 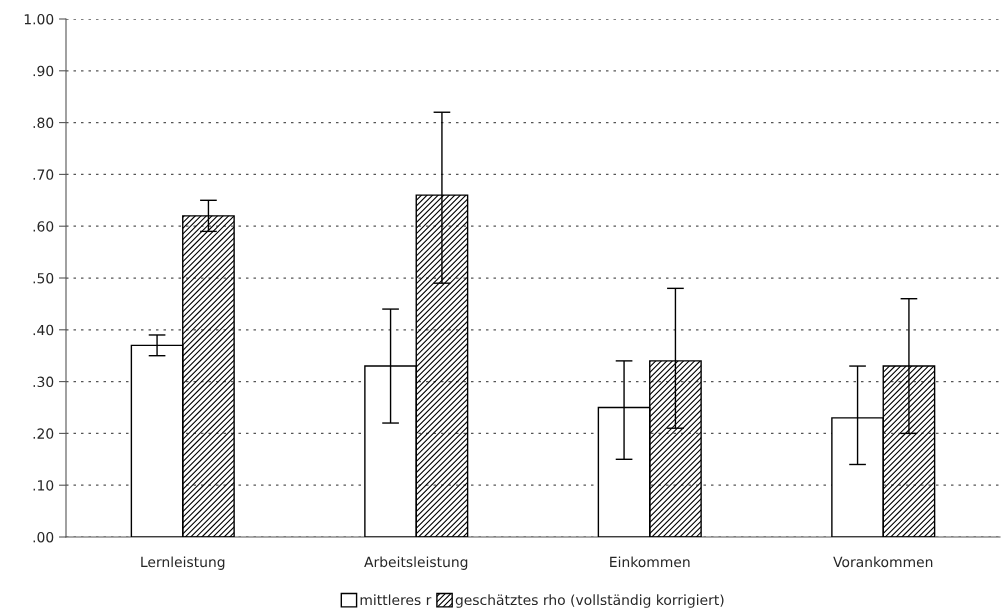 I want to click on x-tick-label: Arbeitsleistung, so click(x=416, y=563).